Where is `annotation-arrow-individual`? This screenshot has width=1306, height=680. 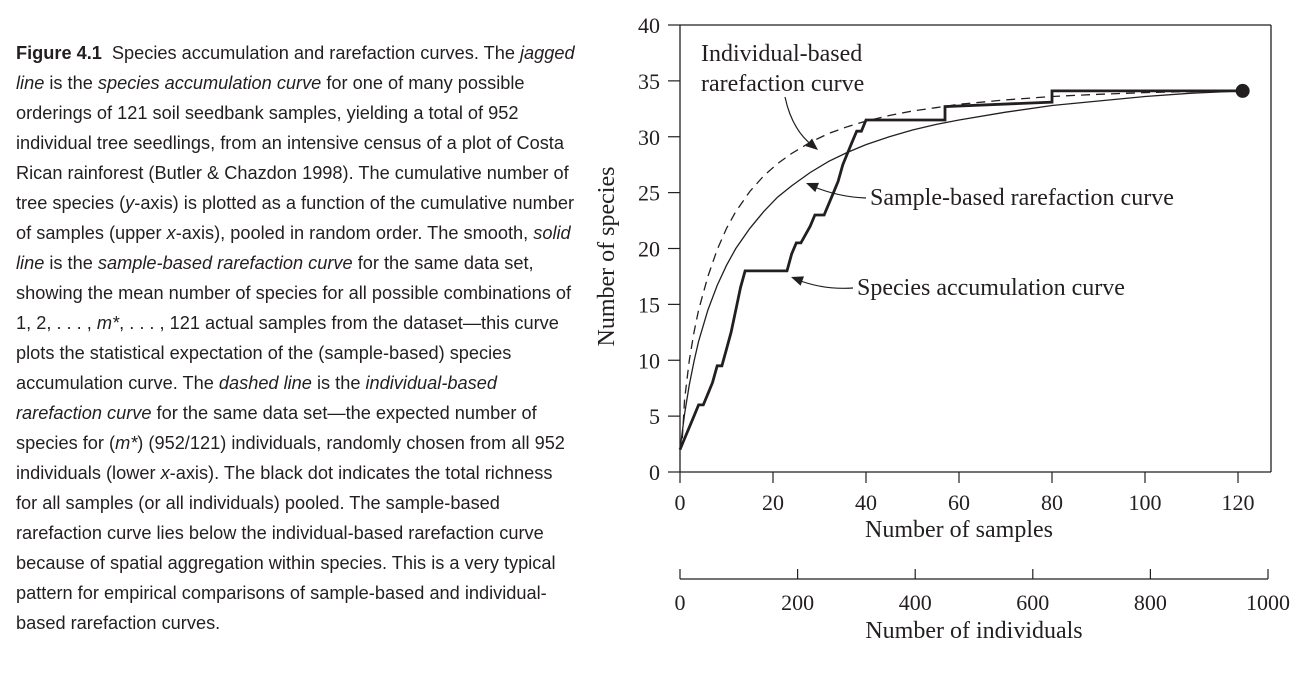
annotation-arrow-individual is located at coordinates (799, 121).